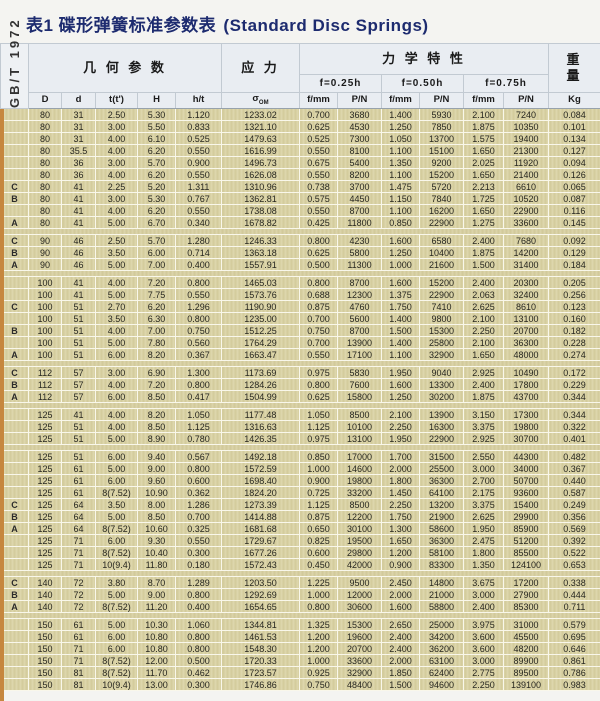 This screenshot has height=701, width=600. I want to click on data-cell: 32400, so click(526, 295).